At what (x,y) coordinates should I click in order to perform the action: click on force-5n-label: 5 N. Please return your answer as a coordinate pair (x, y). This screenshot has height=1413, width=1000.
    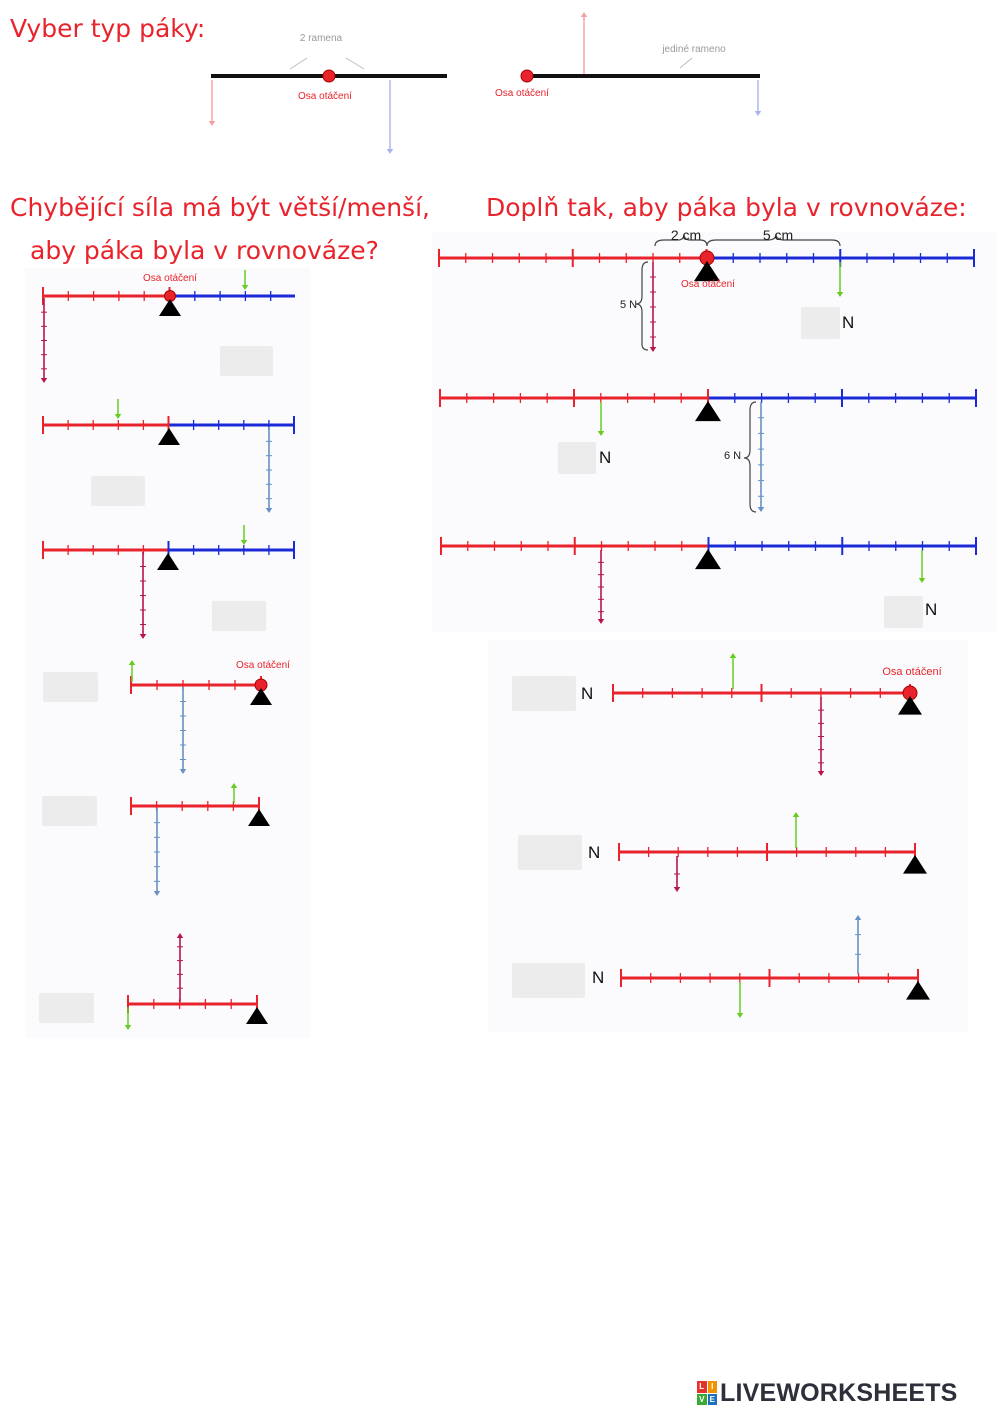
    Looking at the image, I should click on (628, 305).